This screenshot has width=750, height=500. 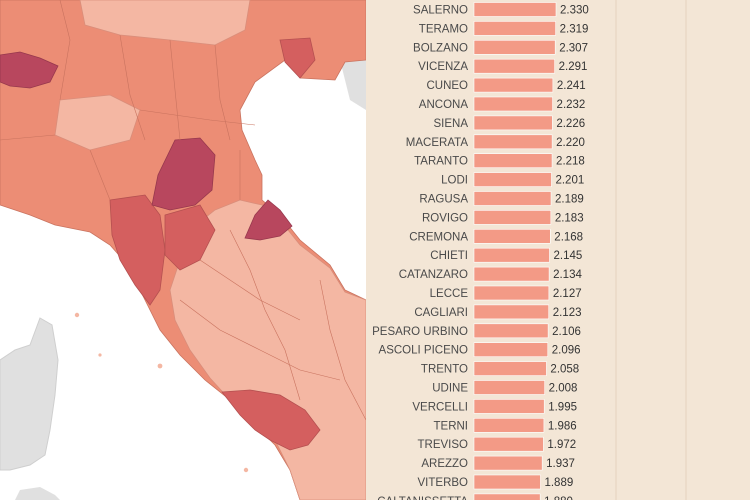 I want to click on category-label: LODI, so click(x=454, y=181).